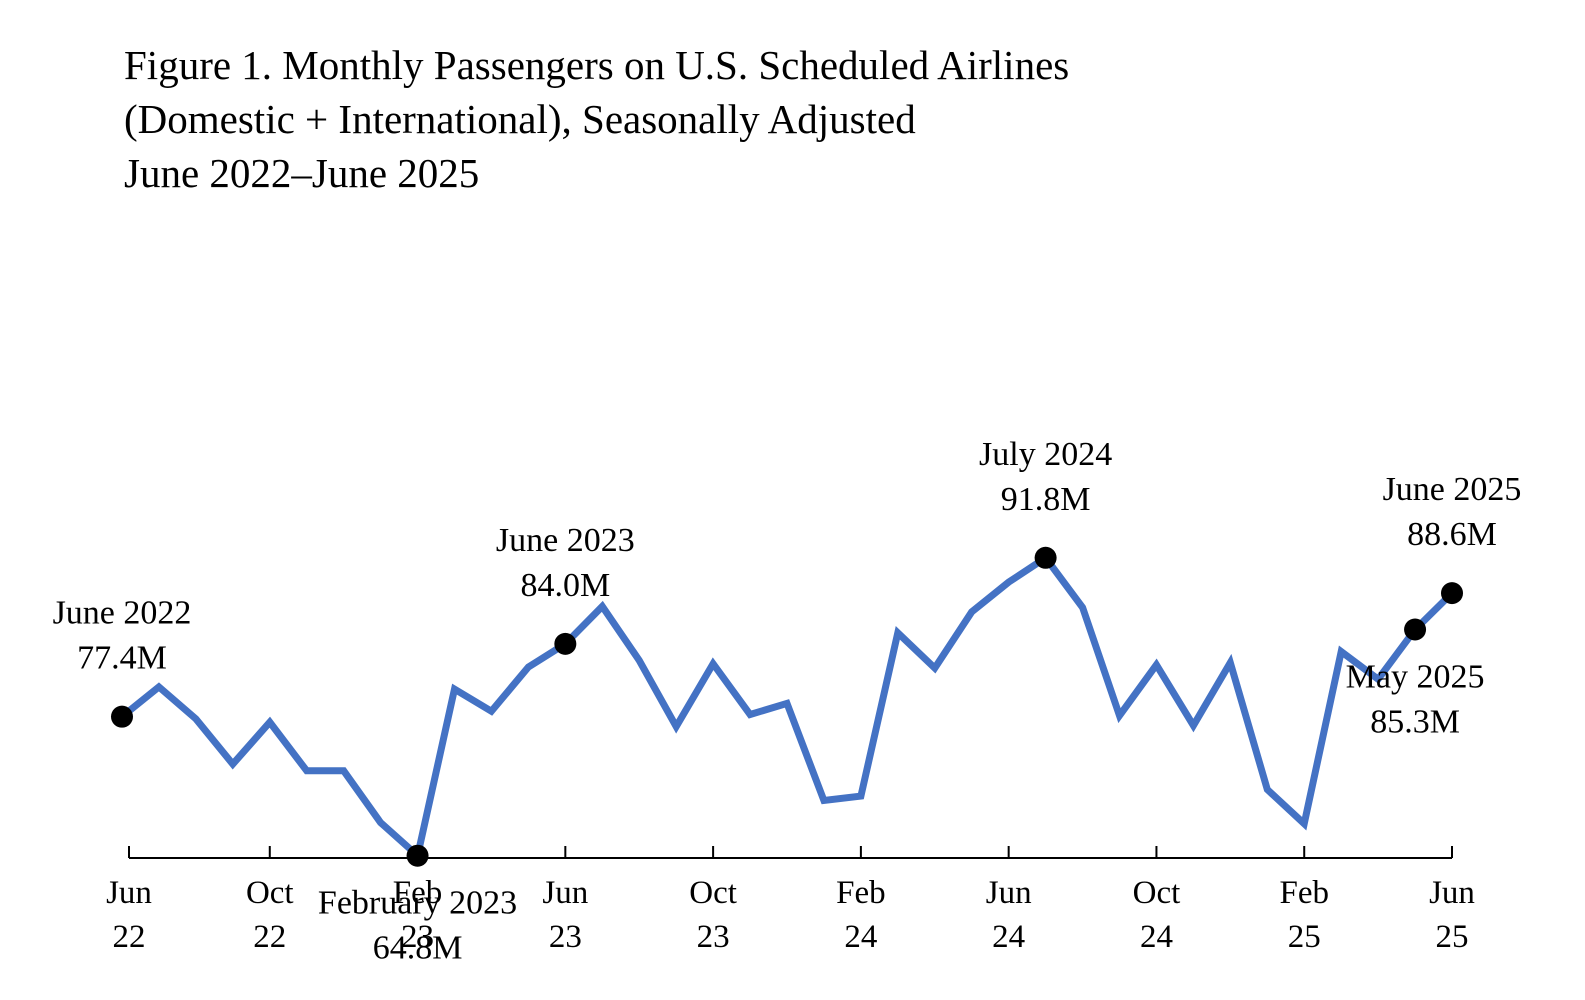 The width and height of the screenshot is (1585, 1000). Describe the element at coordinates (1046, 499) in the screenshot. I see `data-label-value: 91.8M` at that location.